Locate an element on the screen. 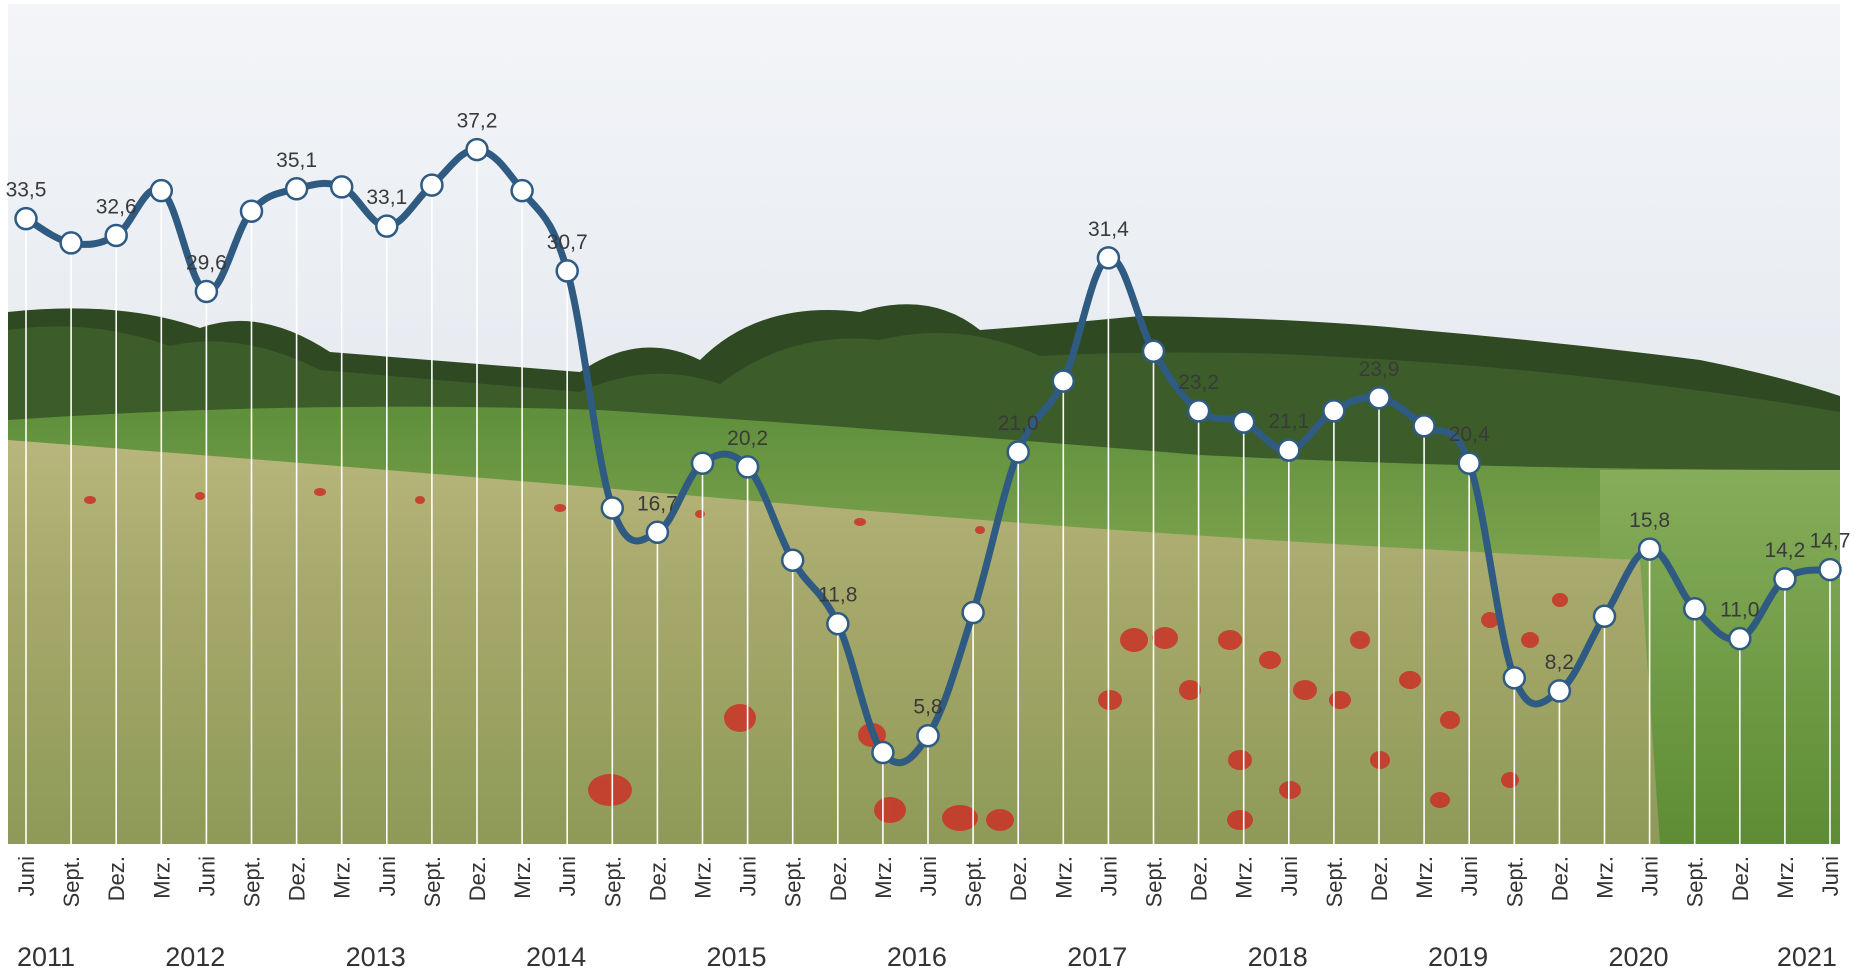  data-label: 11,8 is located at coordinates (837, 595).